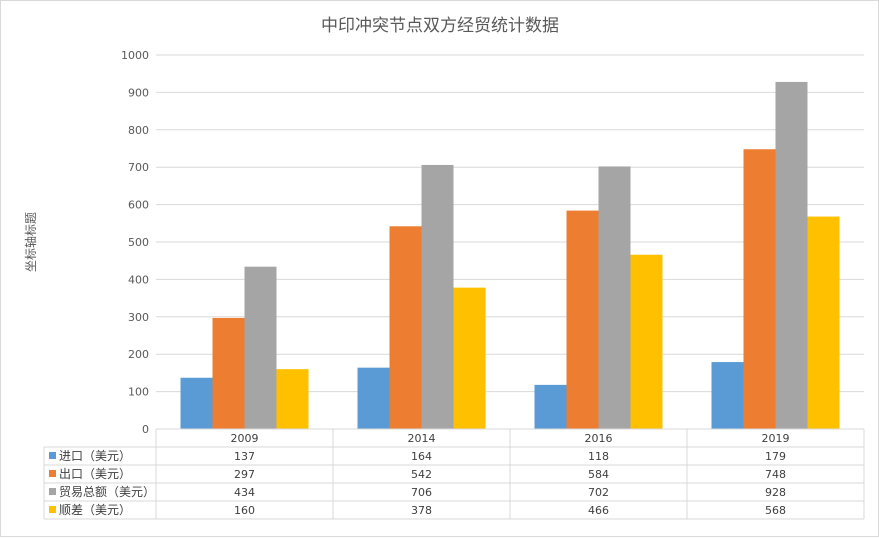 Image resolution: width=879 pixels, height=538 pixels. Describe the element at coordinates (775, 456) in the screenshot. I see `data-label: 179` at that location.